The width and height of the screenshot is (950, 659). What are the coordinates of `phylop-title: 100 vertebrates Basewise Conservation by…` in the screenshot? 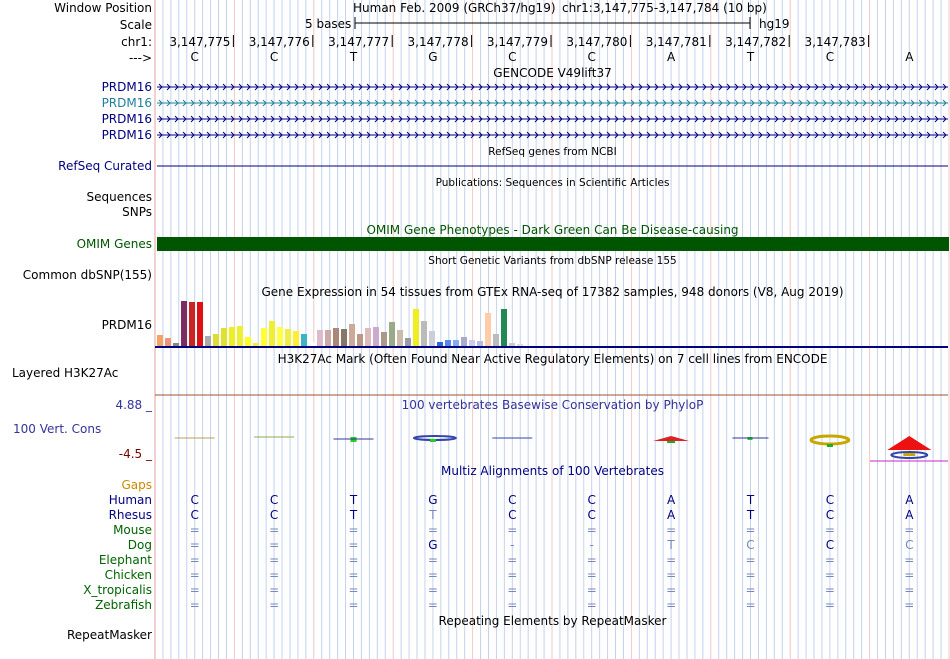 It's located at (552, 405).